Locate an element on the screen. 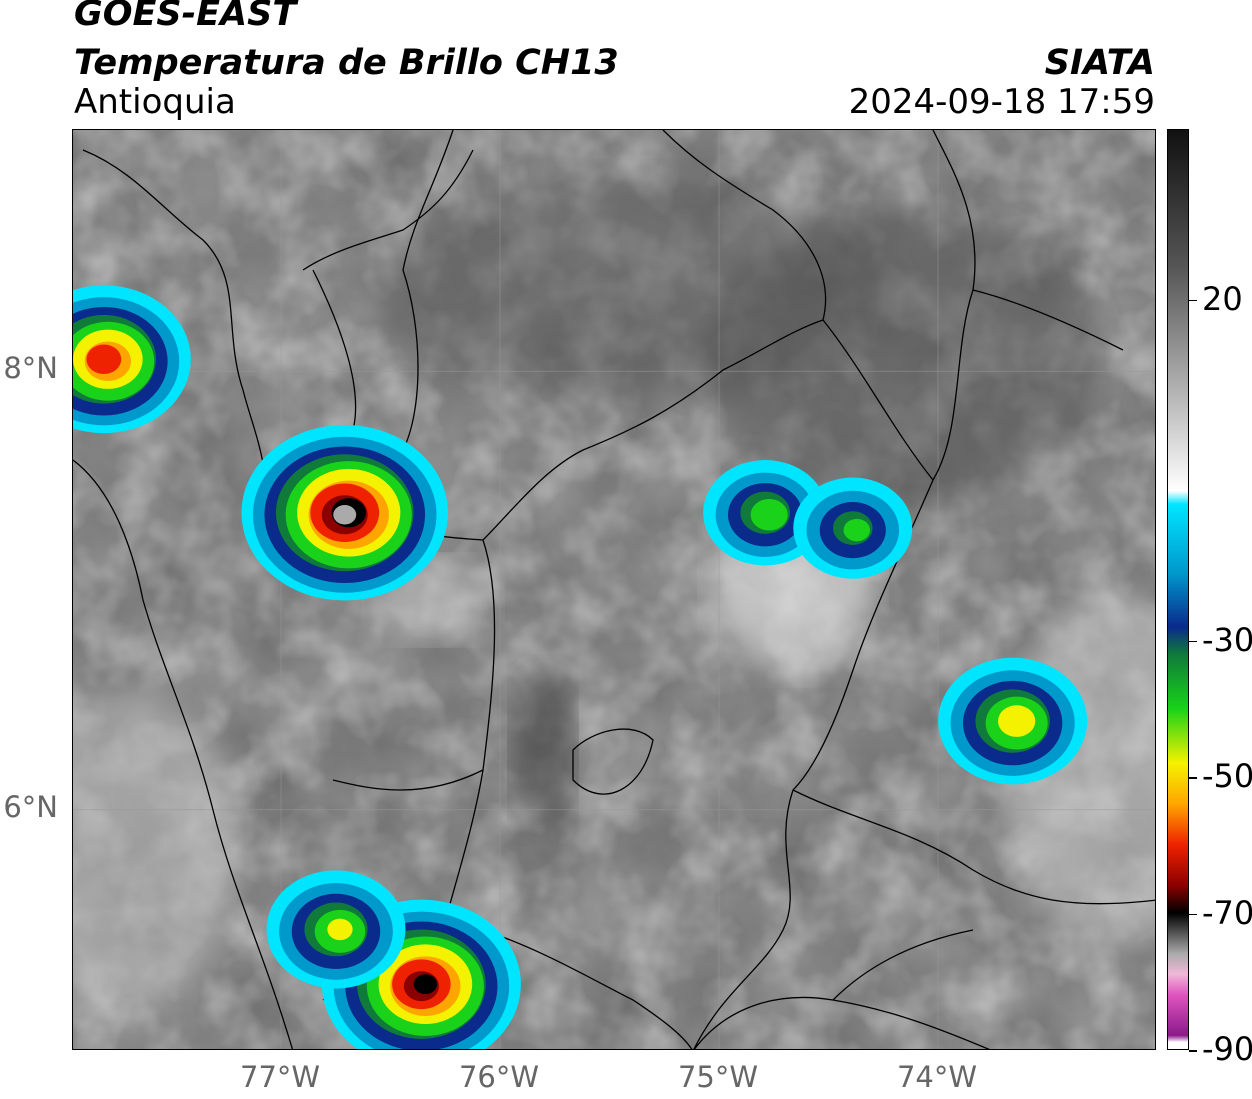  region-label: Antioquia is located at coordinates (155, 102).